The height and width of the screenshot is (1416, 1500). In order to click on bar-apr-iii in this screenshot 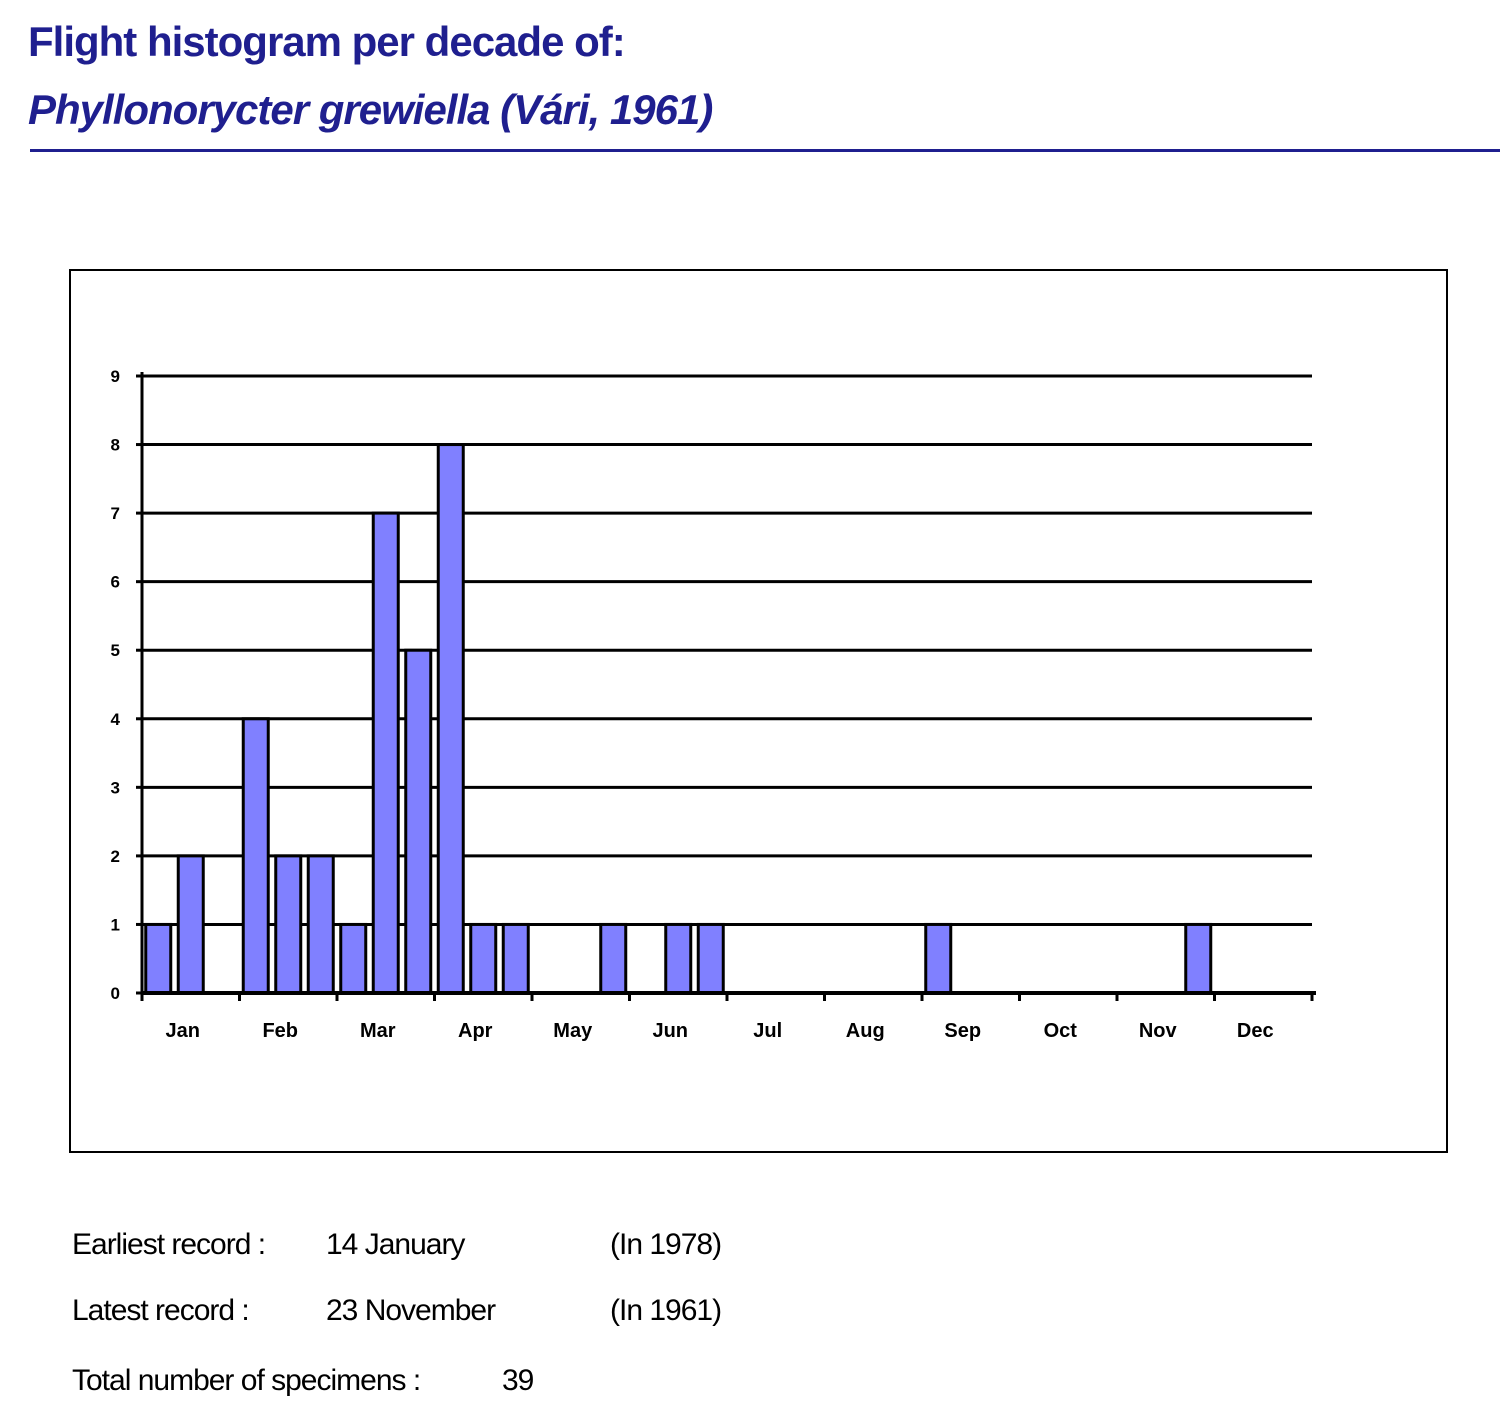, I will do `click(515, 958)`.